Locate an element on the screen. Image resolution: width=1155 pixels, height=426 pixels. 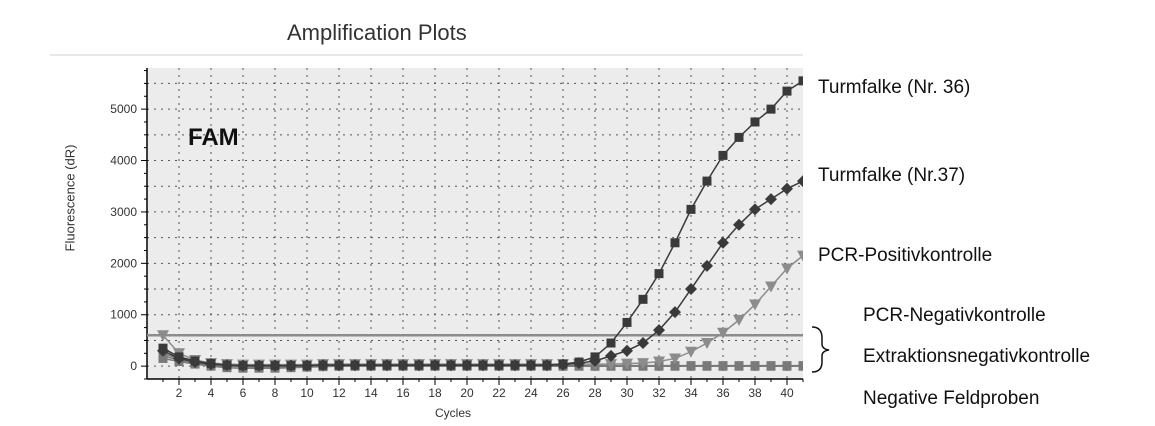
x-axis-label: Cycles is located at coordinates (453, 413).